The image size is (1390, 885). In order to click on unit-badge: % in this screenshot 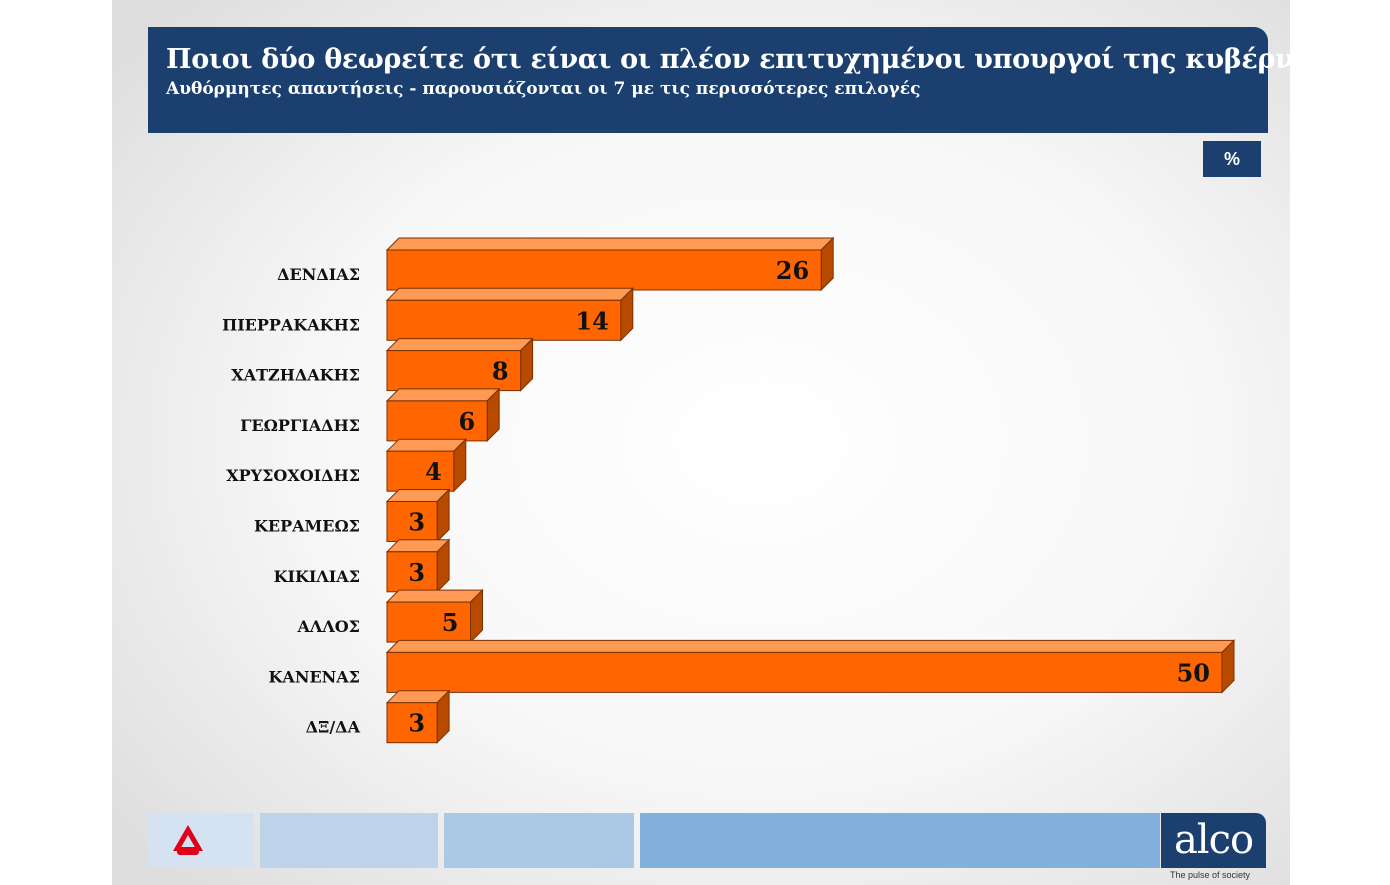, I will do `click(1232, 159)`.